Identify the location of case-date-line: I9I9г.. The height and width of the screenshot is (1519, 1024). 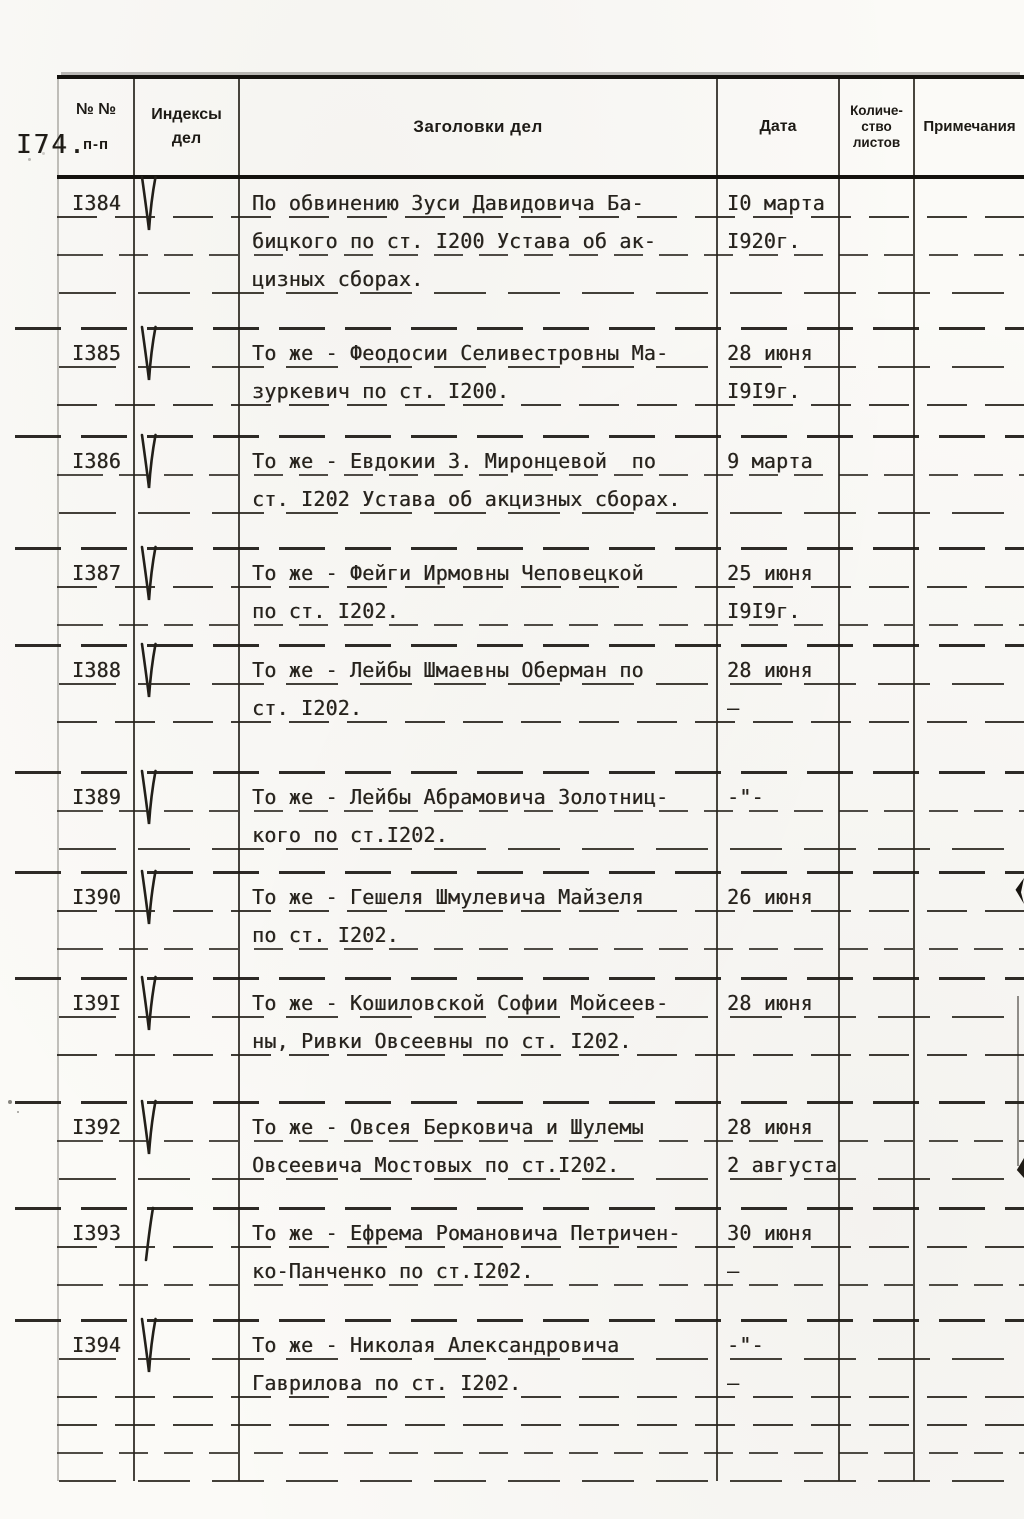
(764, 611).